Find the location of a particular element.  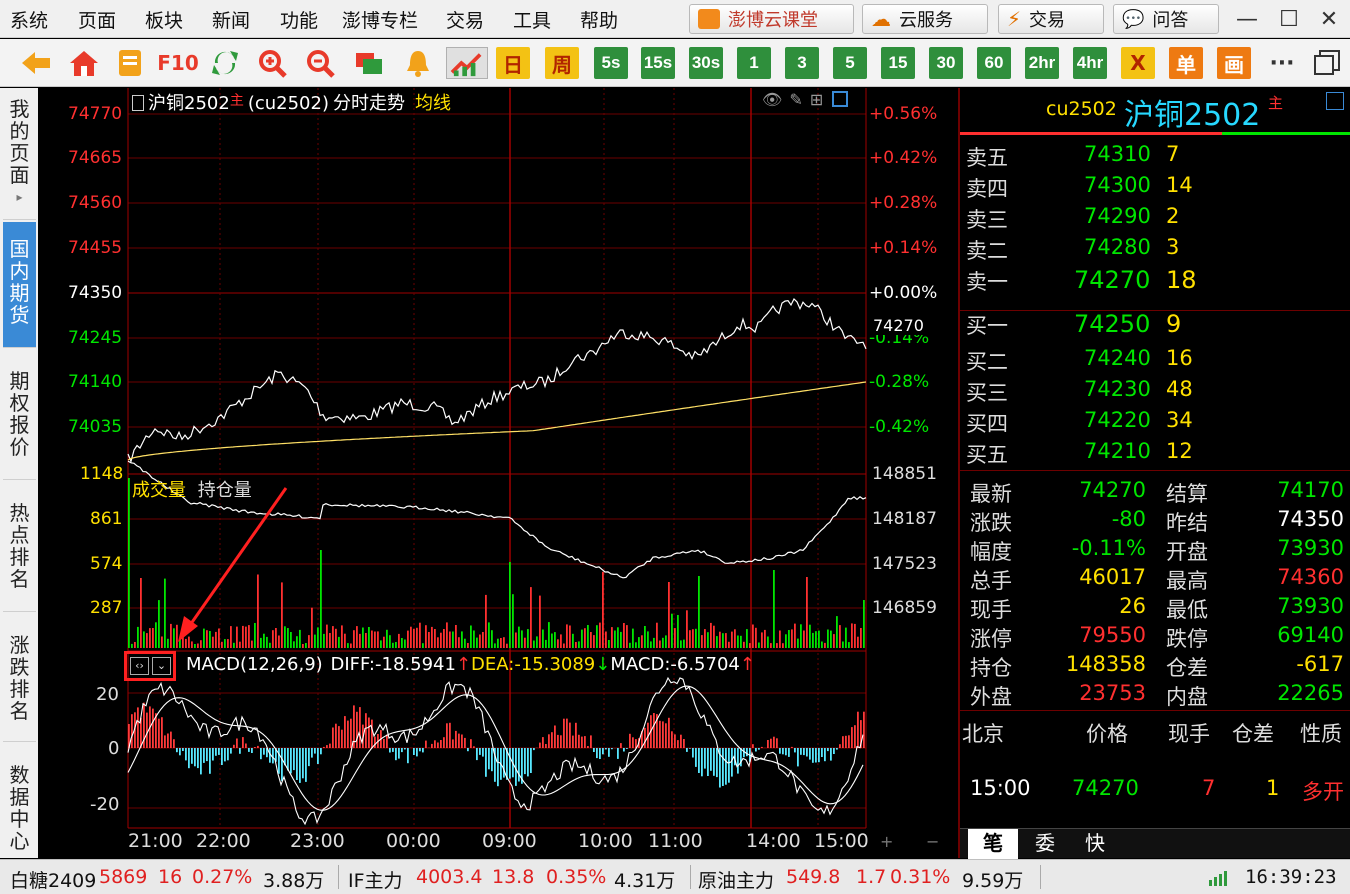

period-15-button: 15 is located at coordinates (898, 63).